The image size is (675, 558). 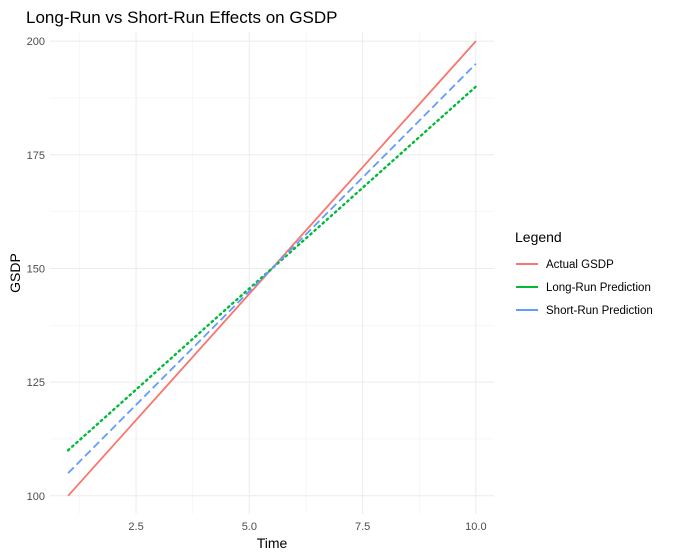 I want to click on legend-label-short-run-prediction: Short-Run Prediction, so click(x=599, y=311).